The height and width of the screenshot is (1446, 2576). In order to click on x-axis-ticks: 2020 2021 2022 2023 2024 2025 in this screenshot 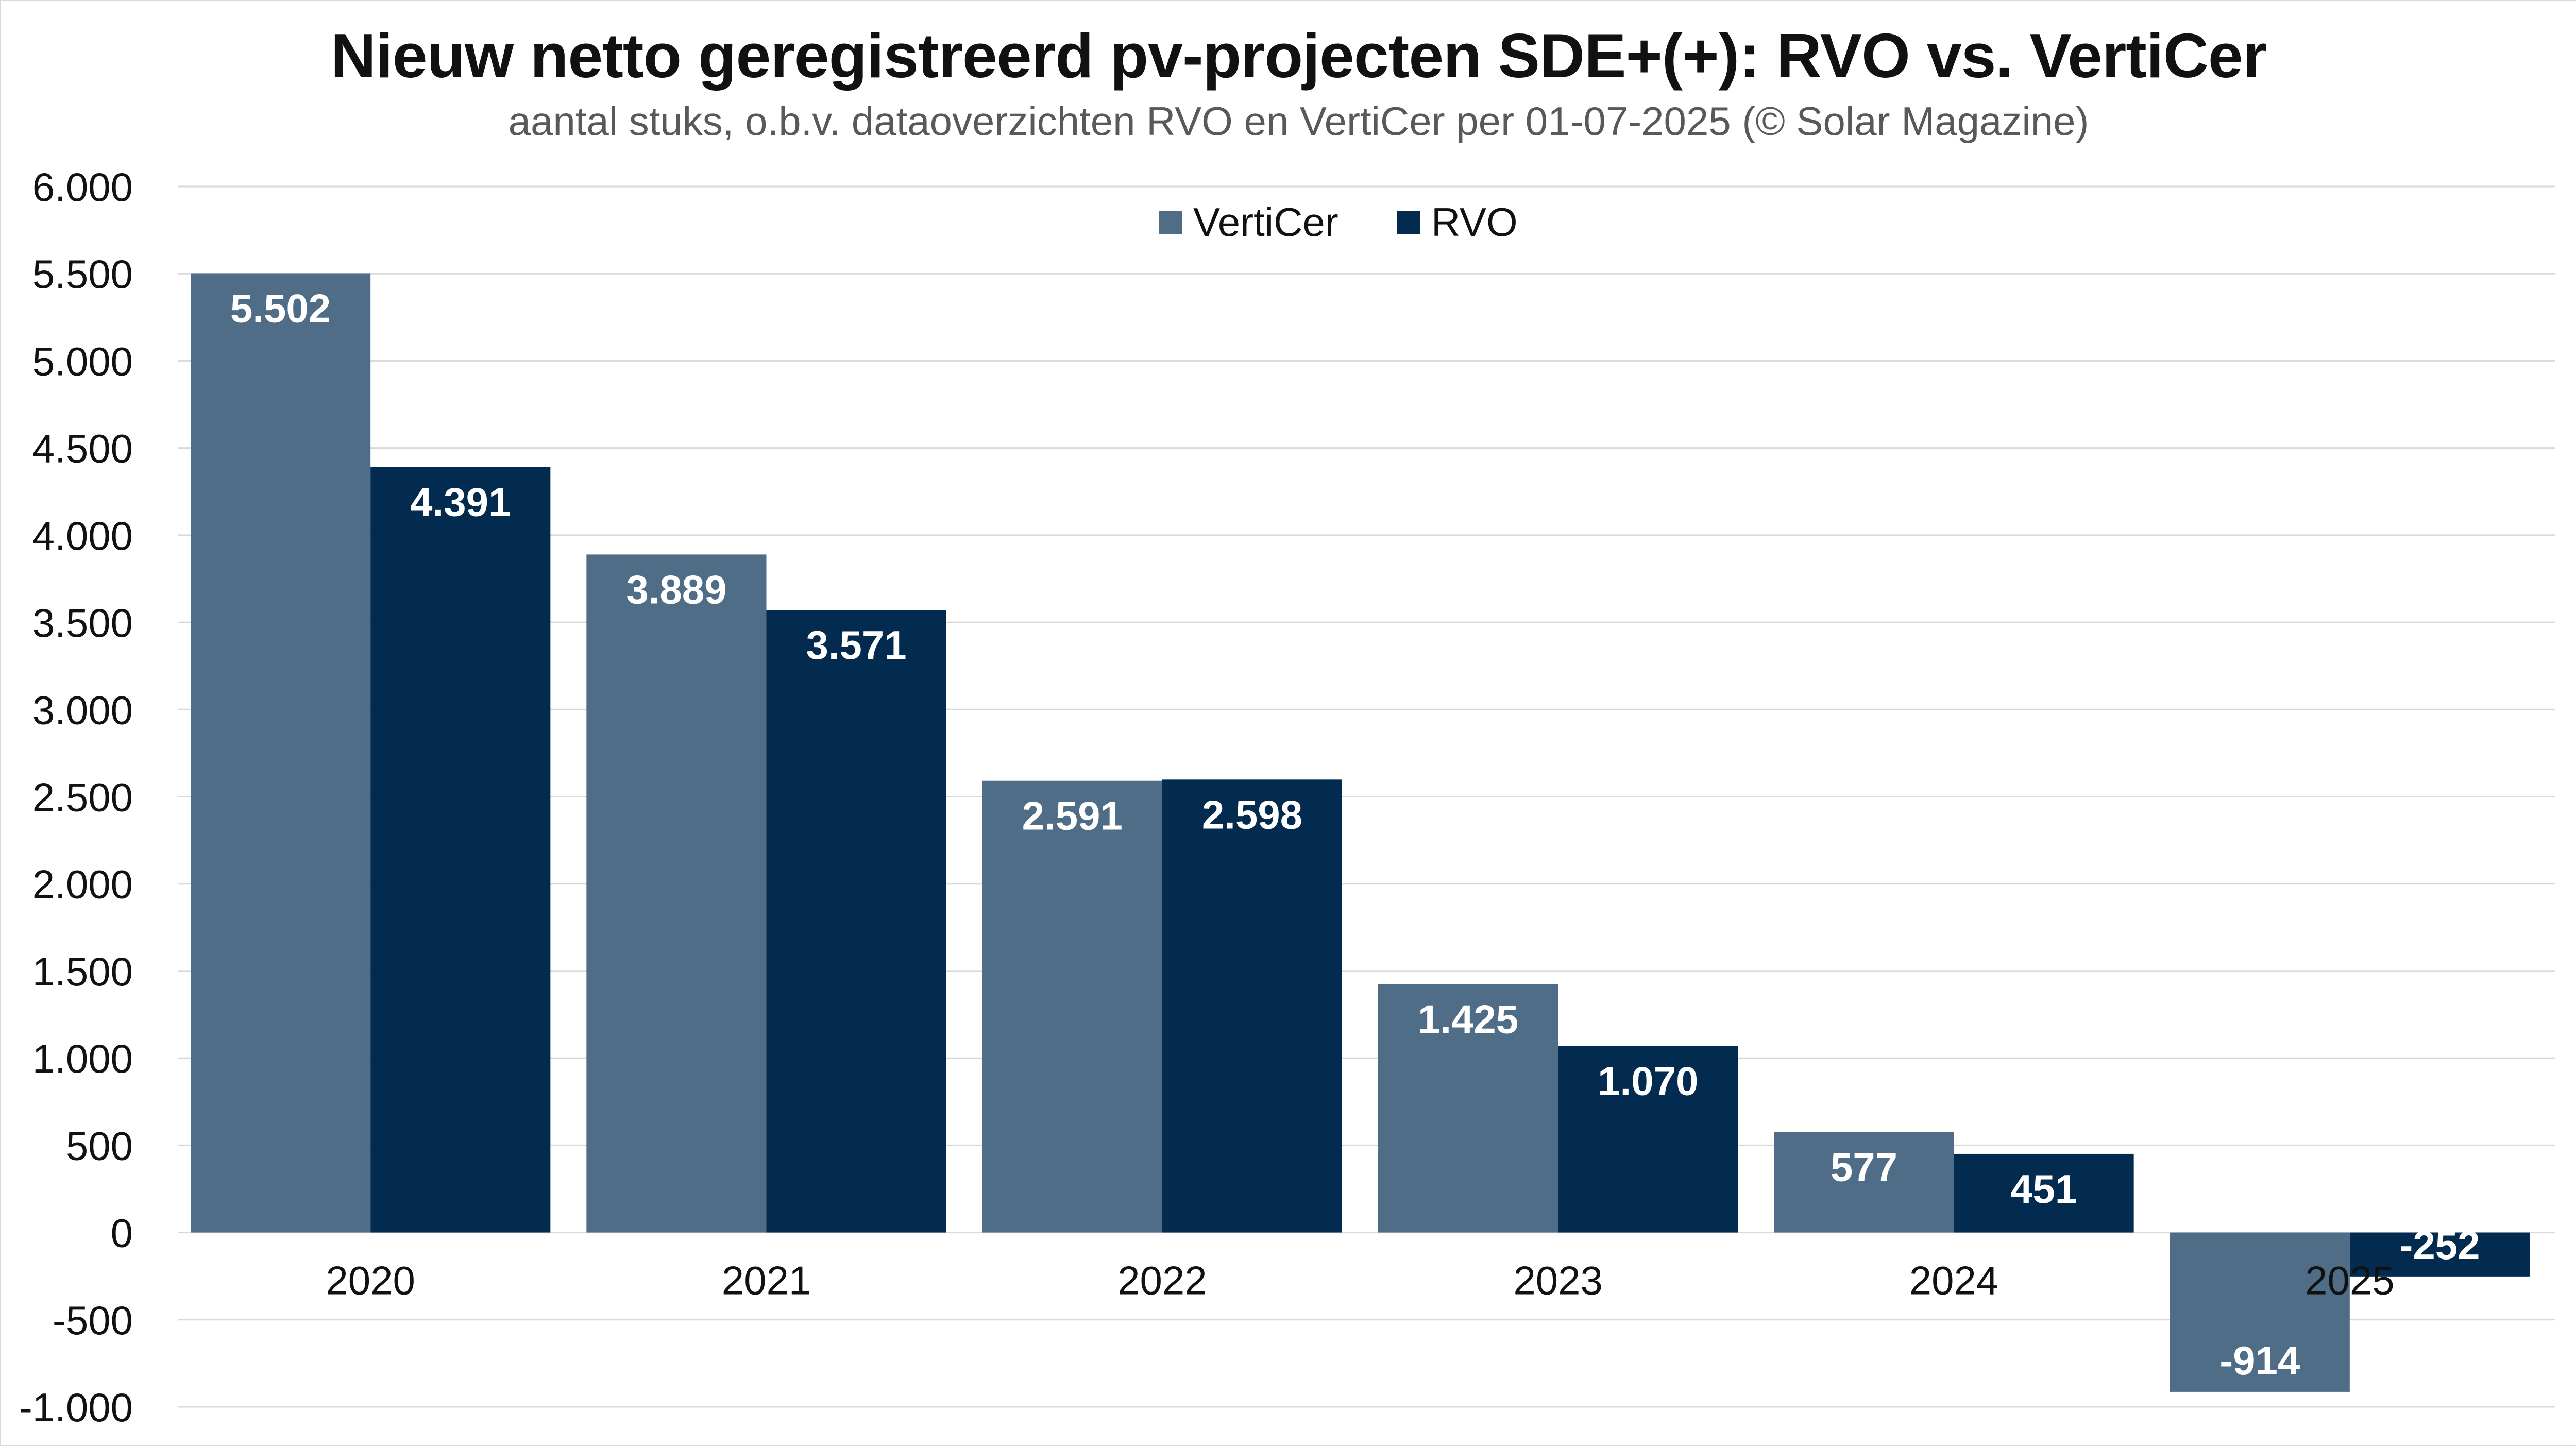, I will do `click(1360, 1280)`.